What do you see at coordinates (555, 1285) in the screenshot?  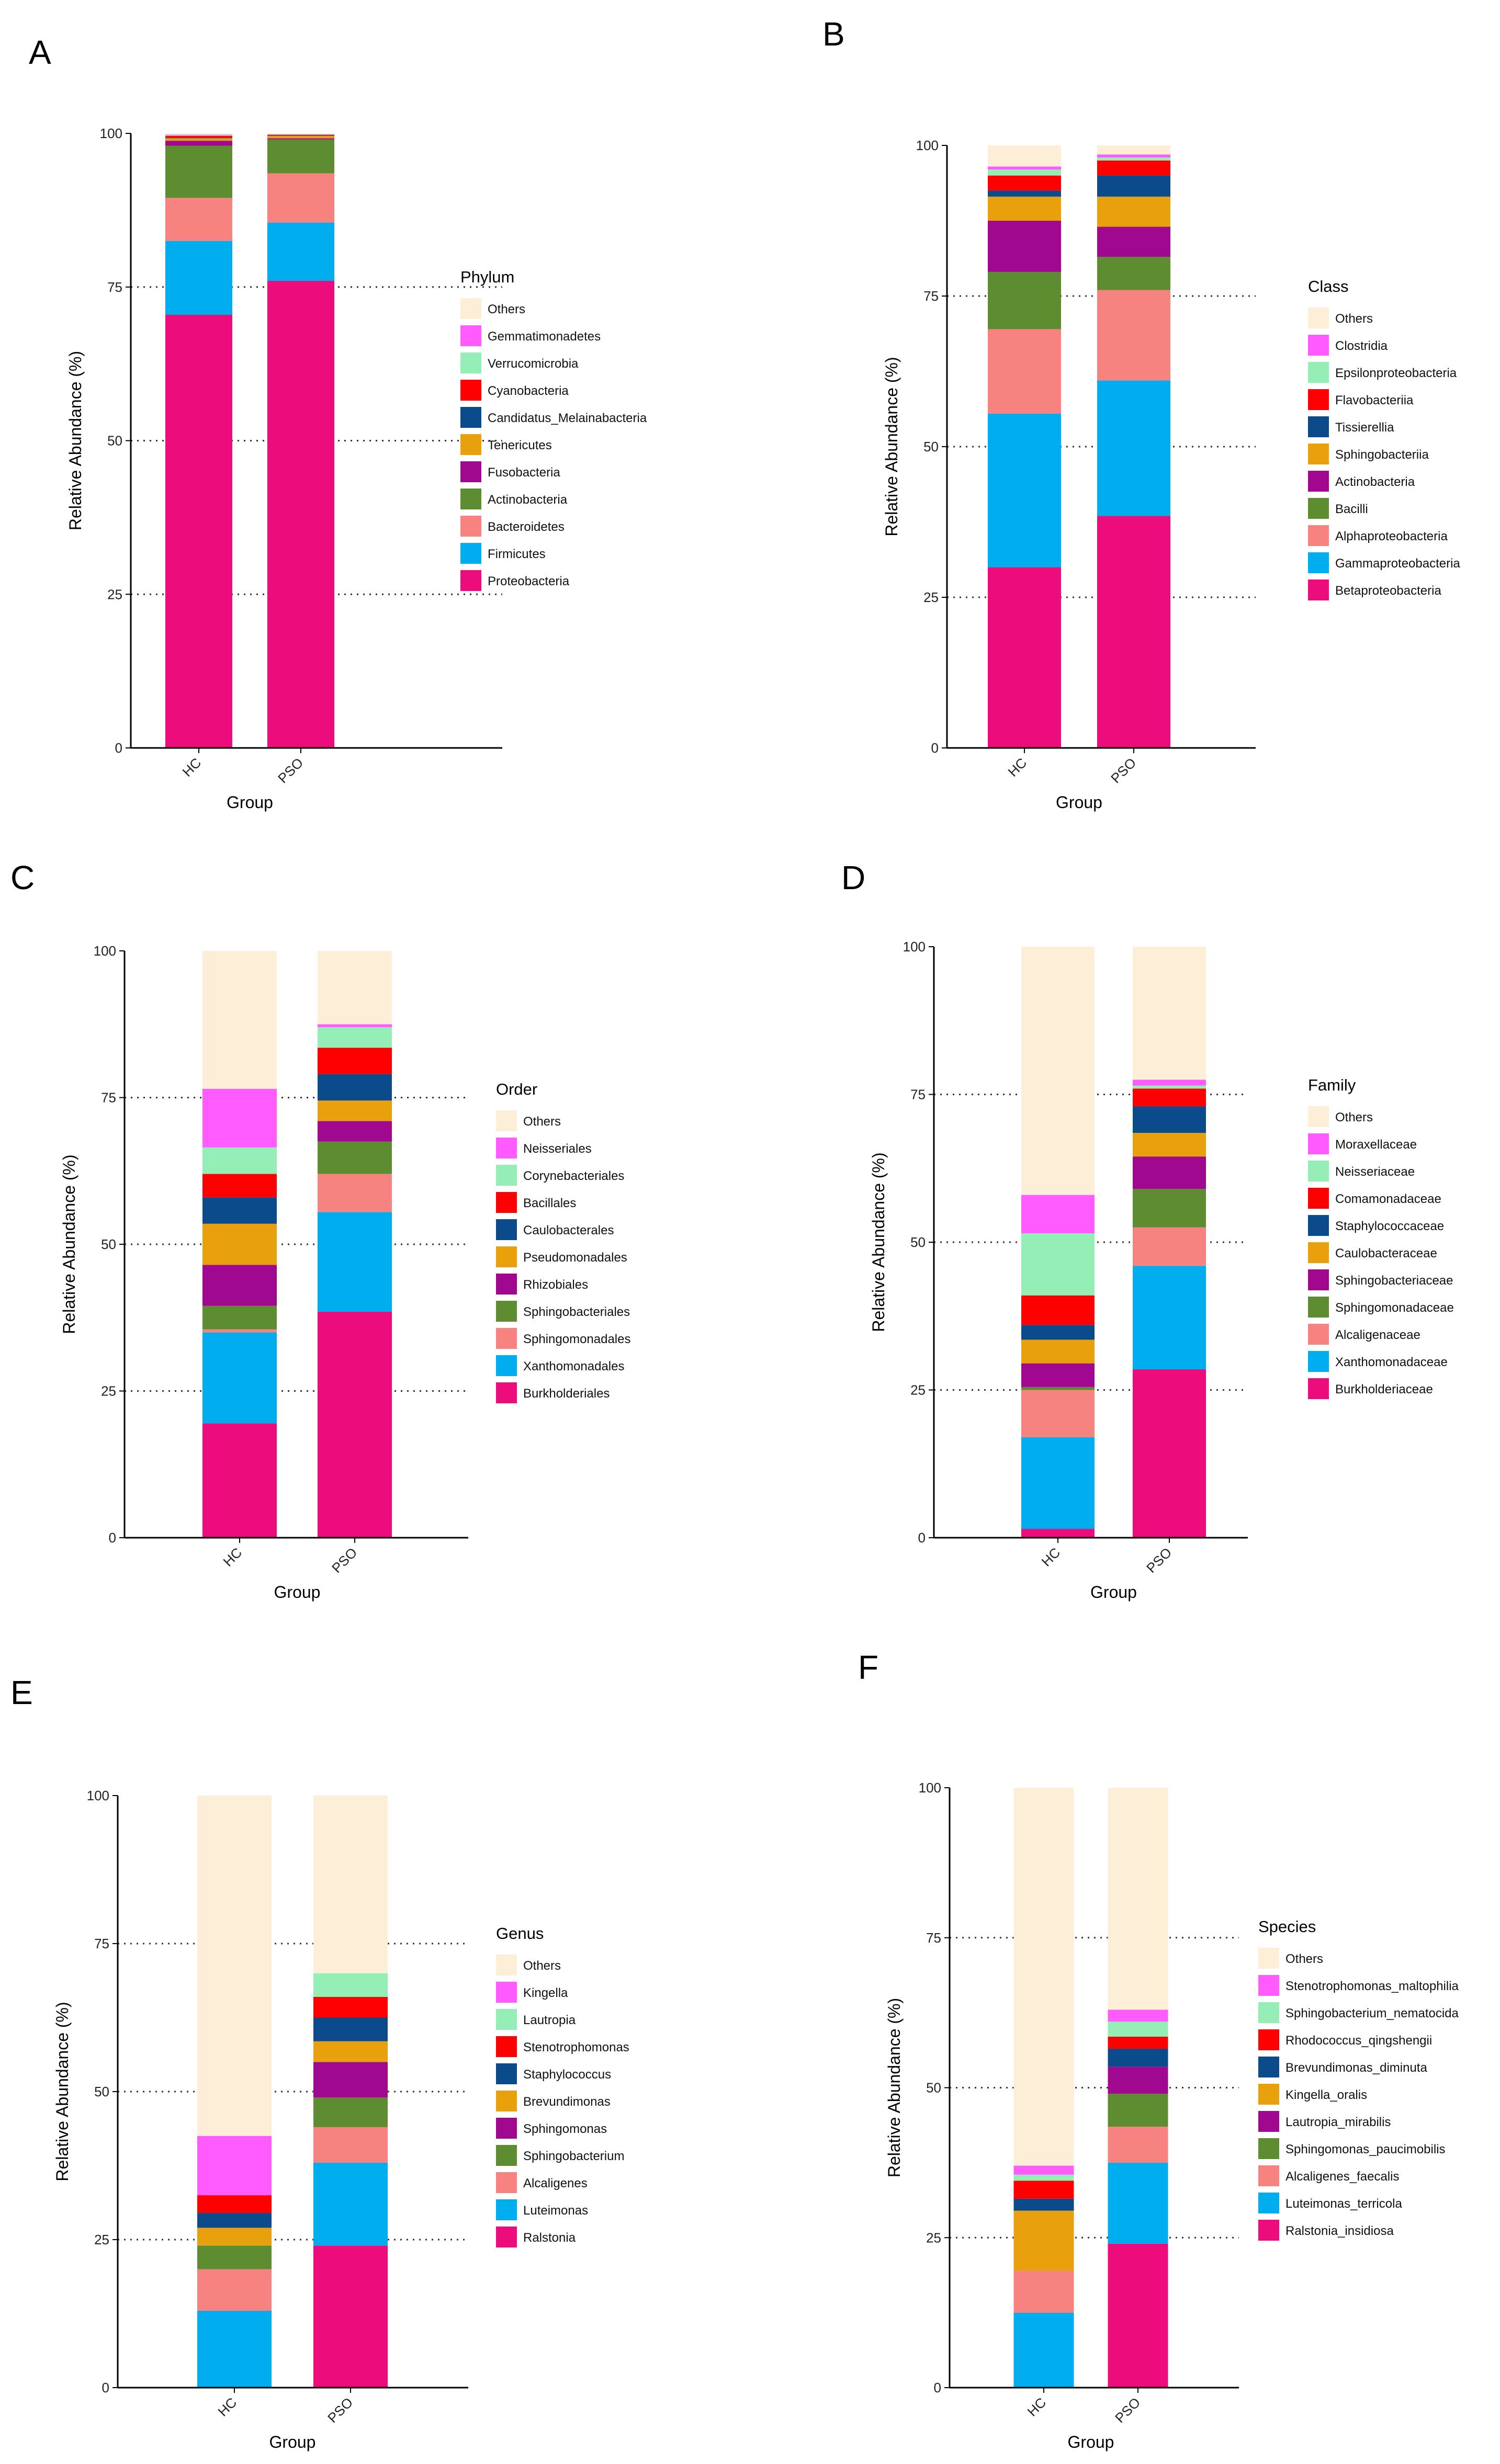 I see `legend-label: Rhizobiales` at bounding box center [555, 1285].